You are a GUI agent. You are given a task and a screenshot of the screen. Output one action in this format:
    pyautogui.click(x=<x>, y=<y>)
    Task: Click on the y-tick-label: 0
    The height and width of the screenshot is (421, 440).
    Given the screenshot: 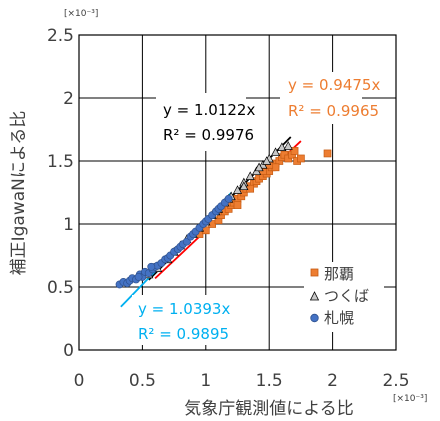 What is the action you would take?
    pyautogui.click(x=68, y=351)
    